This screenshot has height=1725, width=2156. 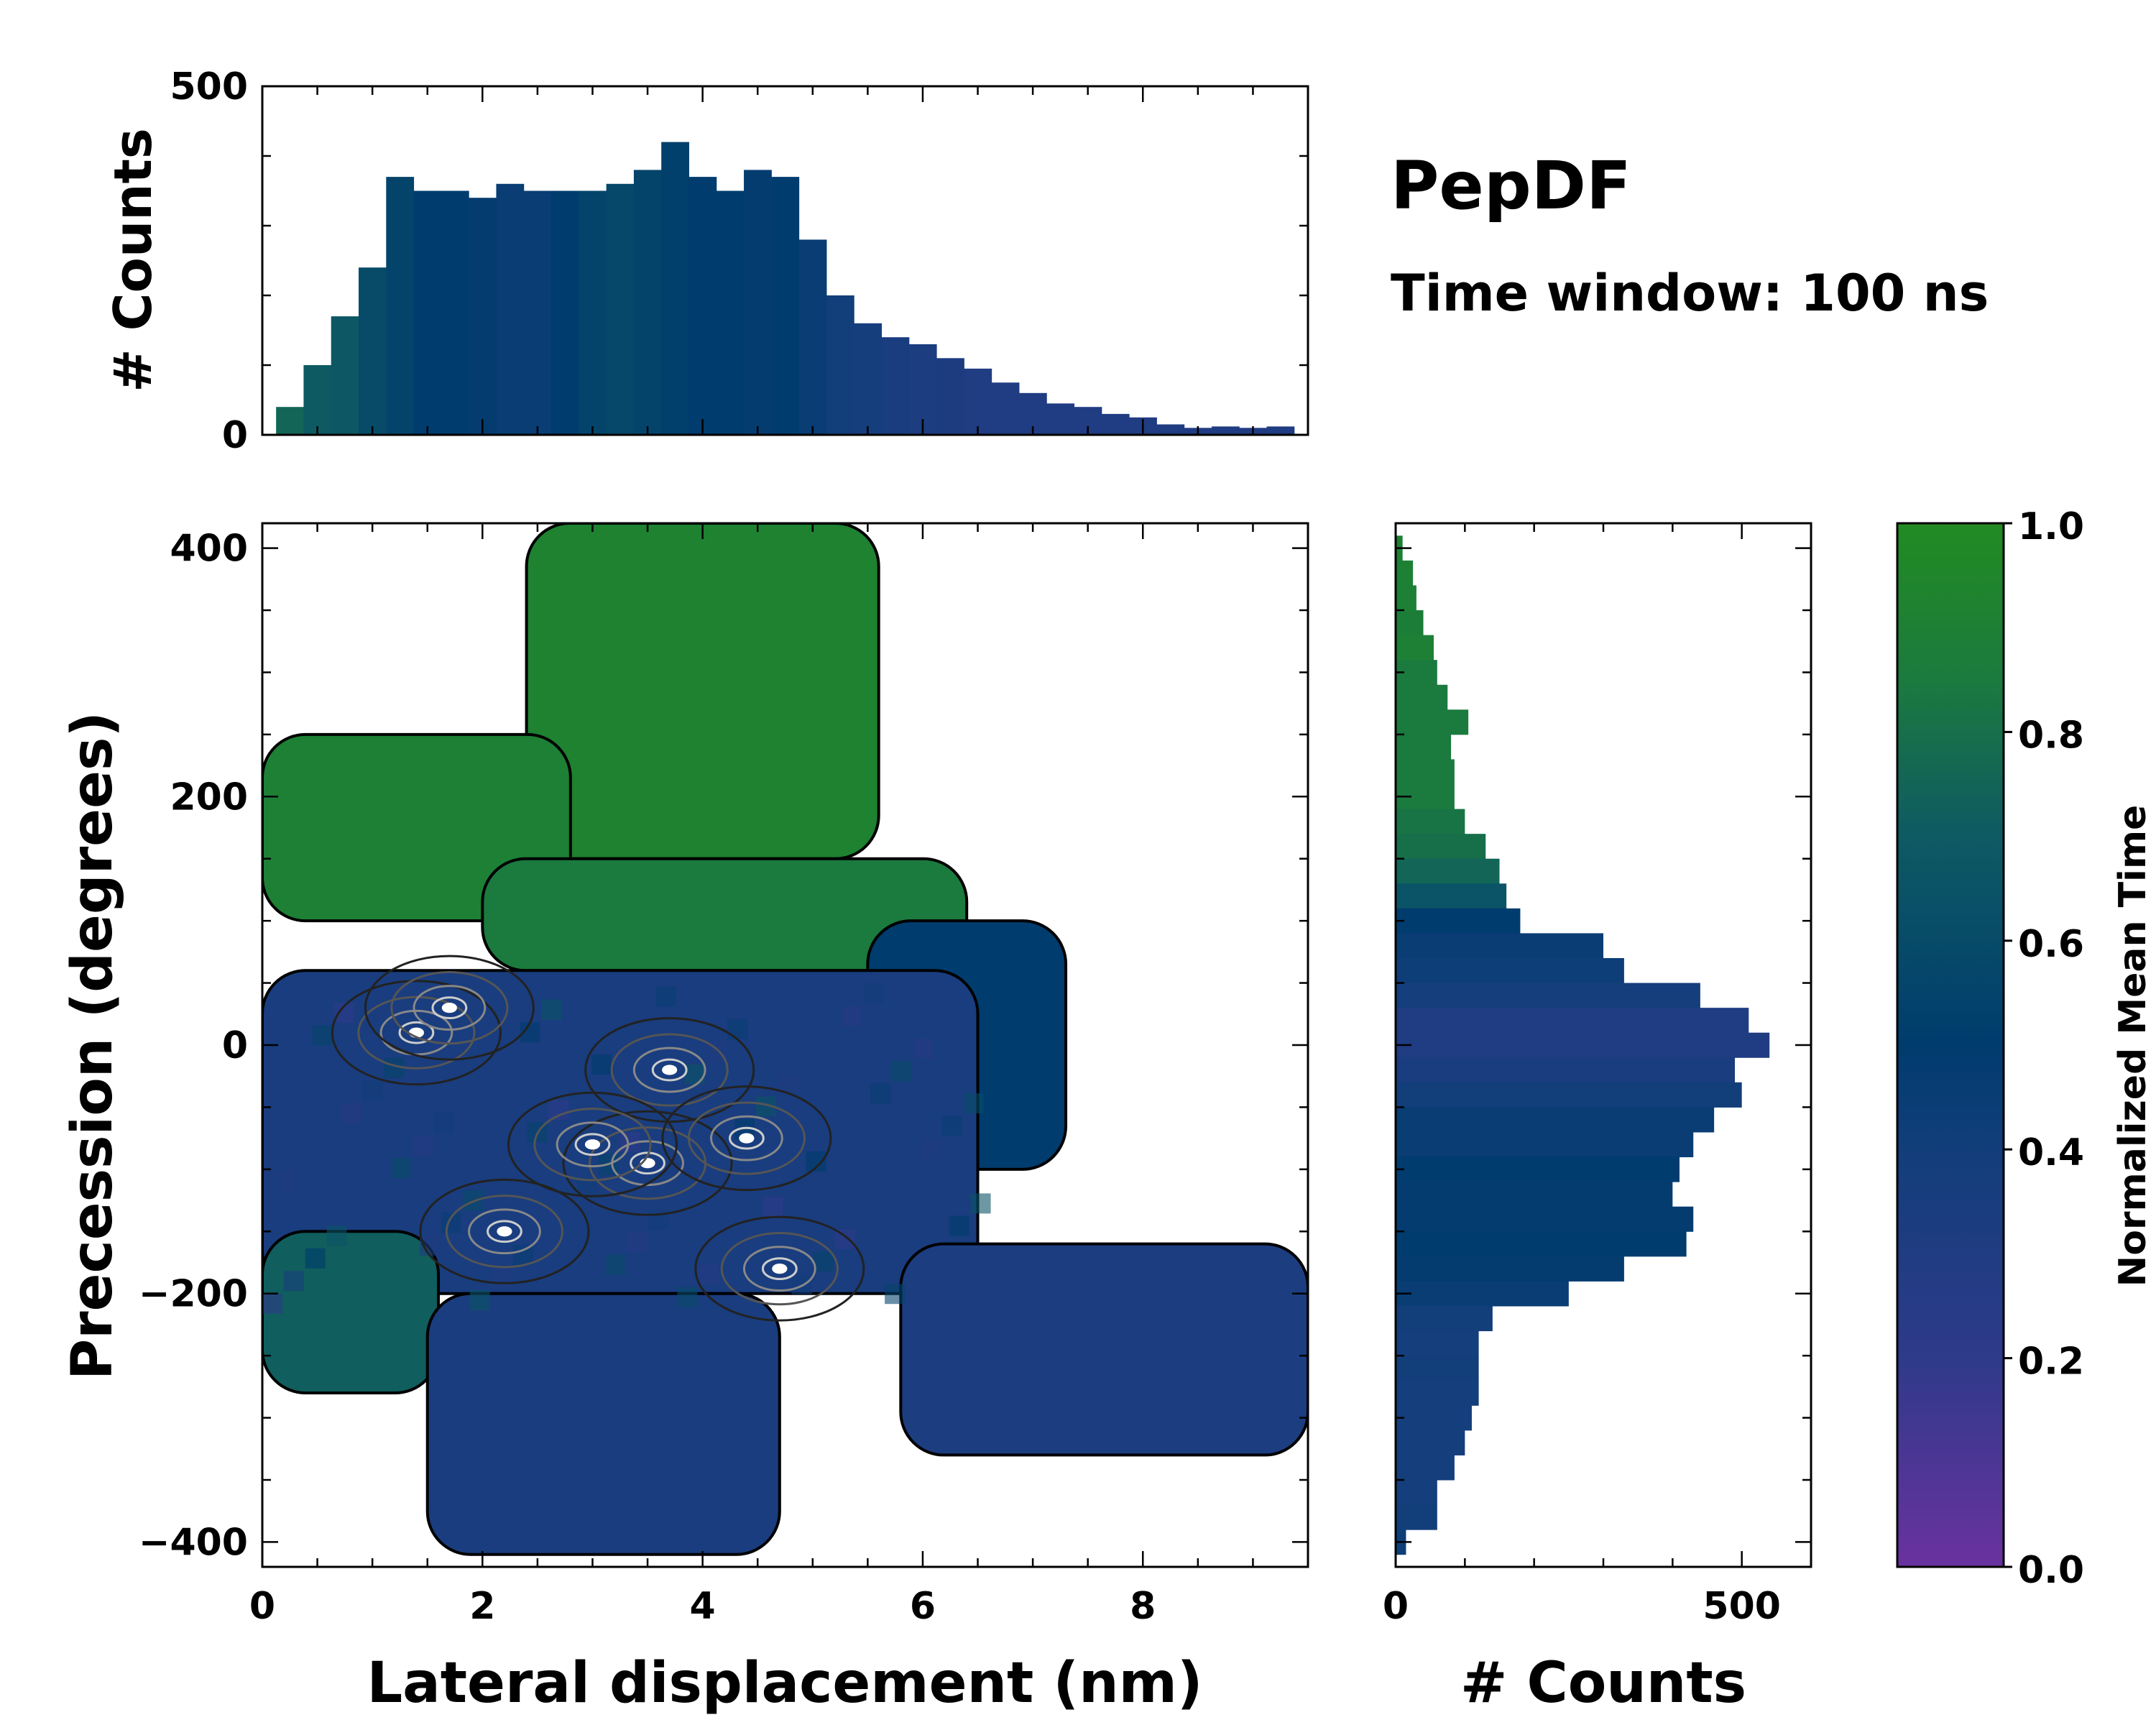 What do you see at coordinates (703, 1606) in the screenshot?
I see `x-tick-label: 4` at bounding box center [703, 1606].